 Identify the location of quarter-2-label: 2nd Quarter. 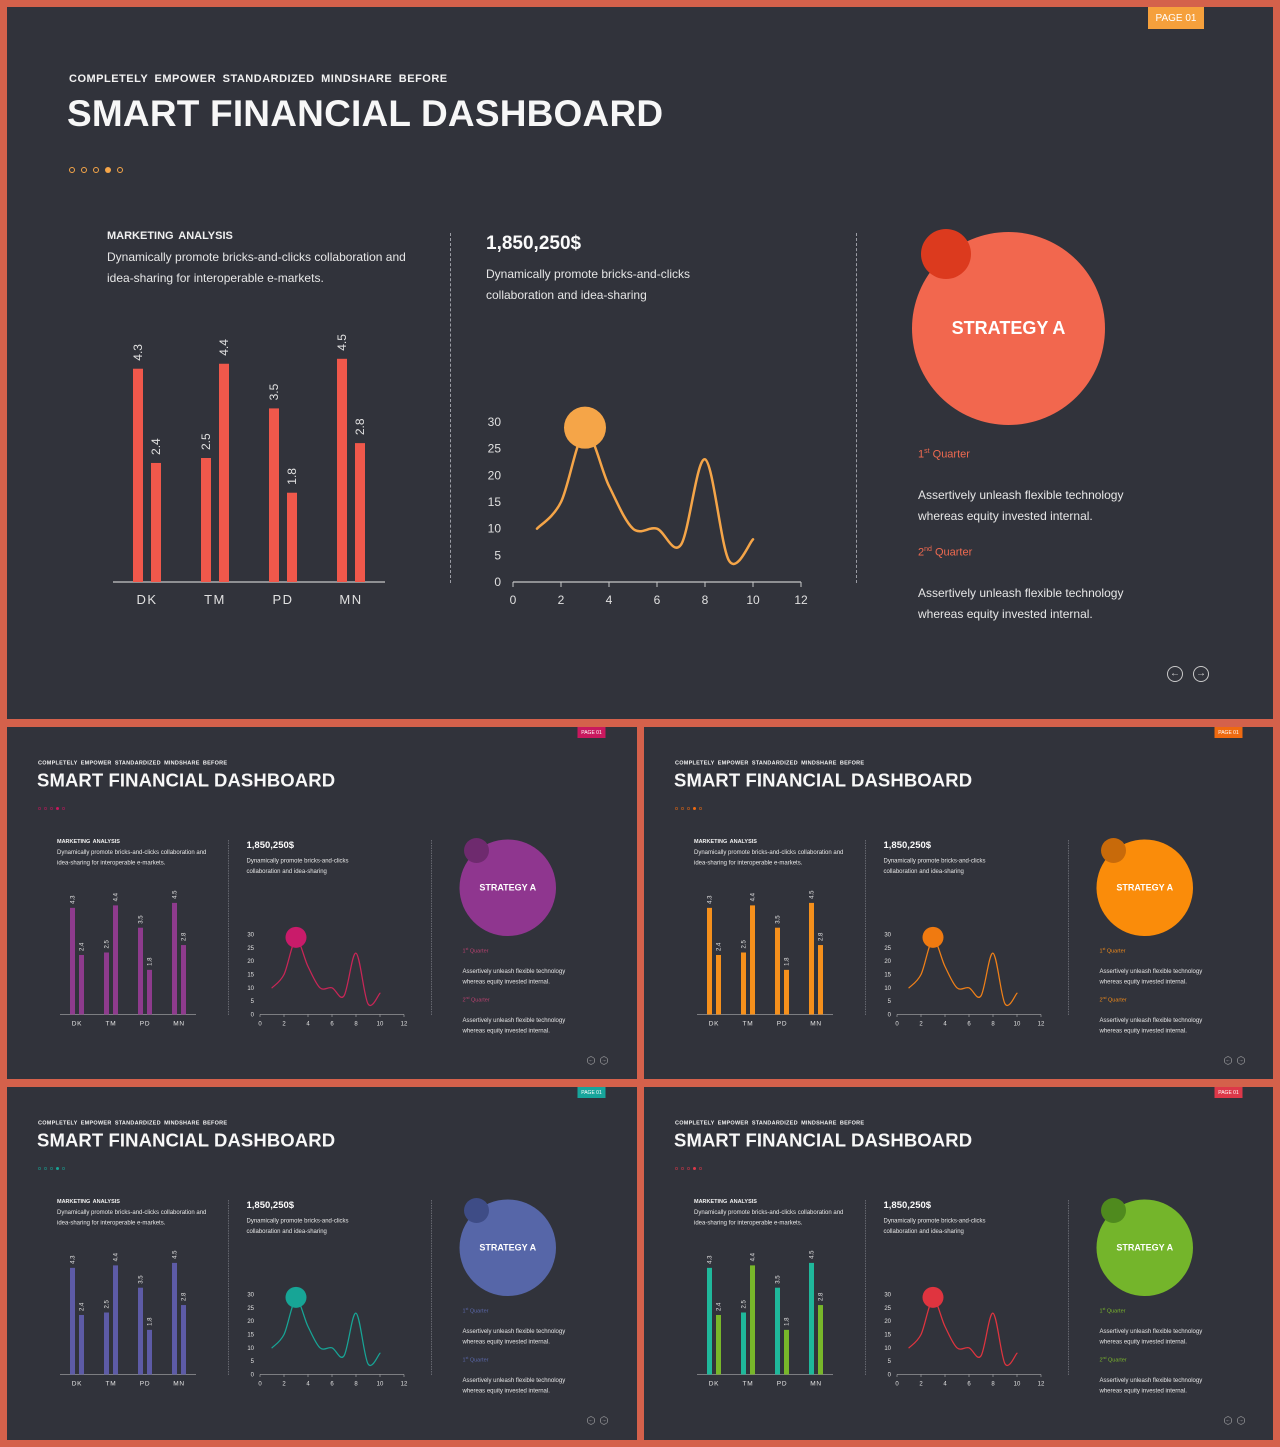
(945, 552).